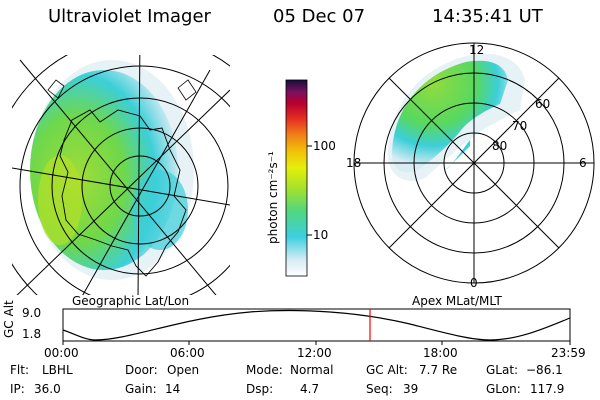 The width and height of the screenshot is (600, 400). I want to click on glon-label: GLon:, so click(503, 389).